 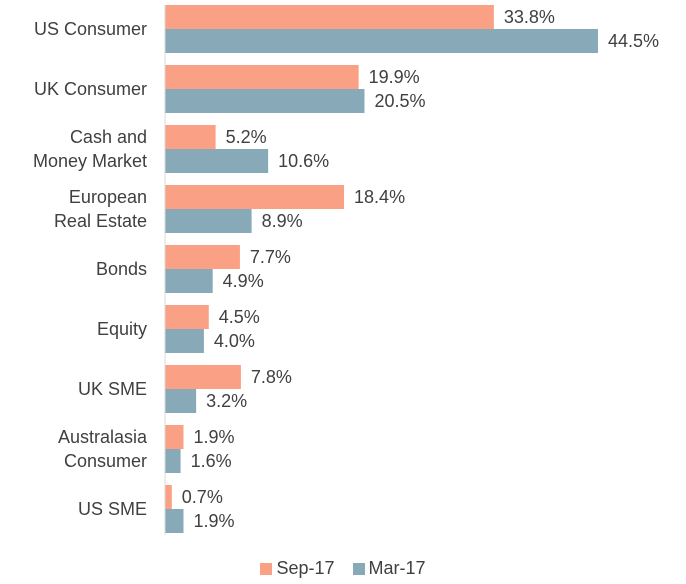 What do you see at coordinates (112, 389) in the screenshot?
I see `category-label: UK SME` at bounding box center [112, 389].